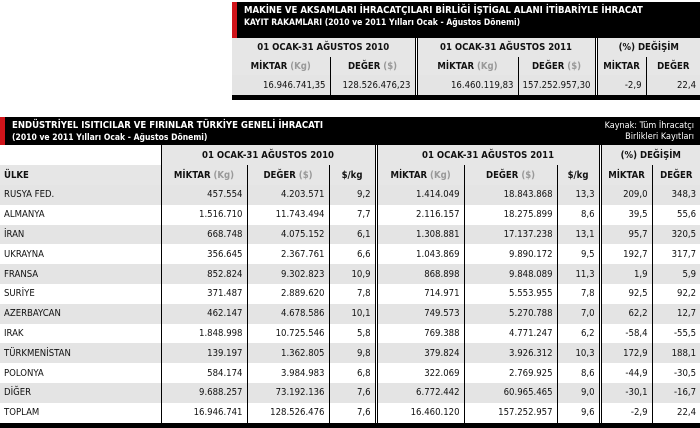 The image size is (700, 428). What do you see at coordinates (288, 293) in the screenshot?
I see `cell: 2.889.620` at bounding box center [288, 293].